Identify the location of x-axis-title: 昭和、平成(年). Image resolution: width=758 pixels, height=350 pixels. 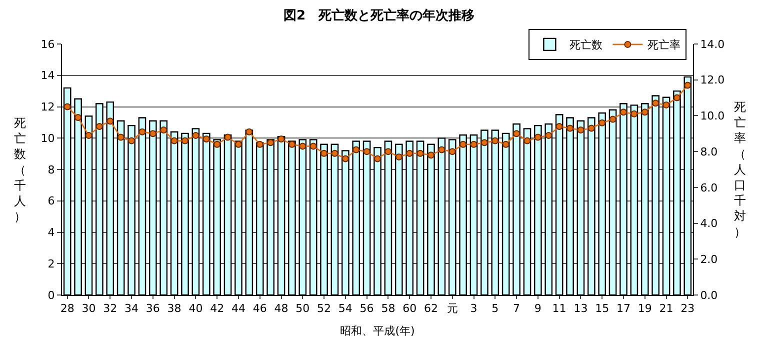
(377, 331).